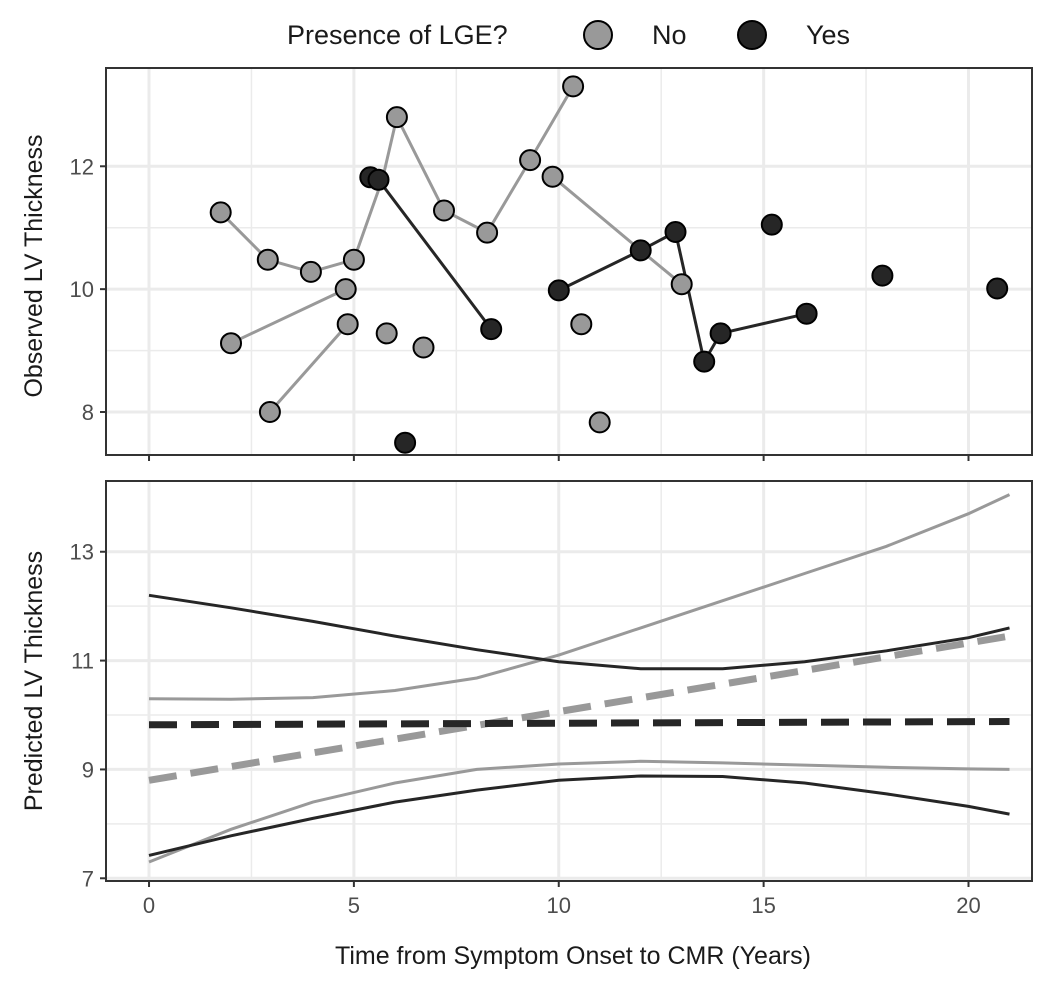  What do you see at coordinates (752, 35) in the screenshot?
I see `legend-yes-marker` at bounding box center [752, 35].